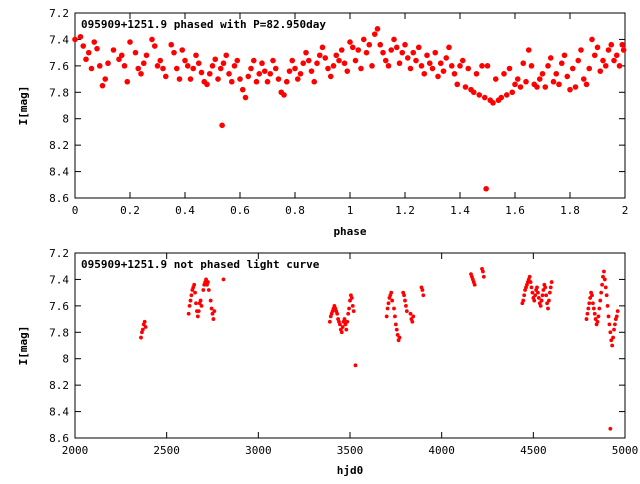  What do you see at coordinates (295, 210) in the screenshot?
I see `x-tick-label: 0.8` at bounding box center [295, 210].